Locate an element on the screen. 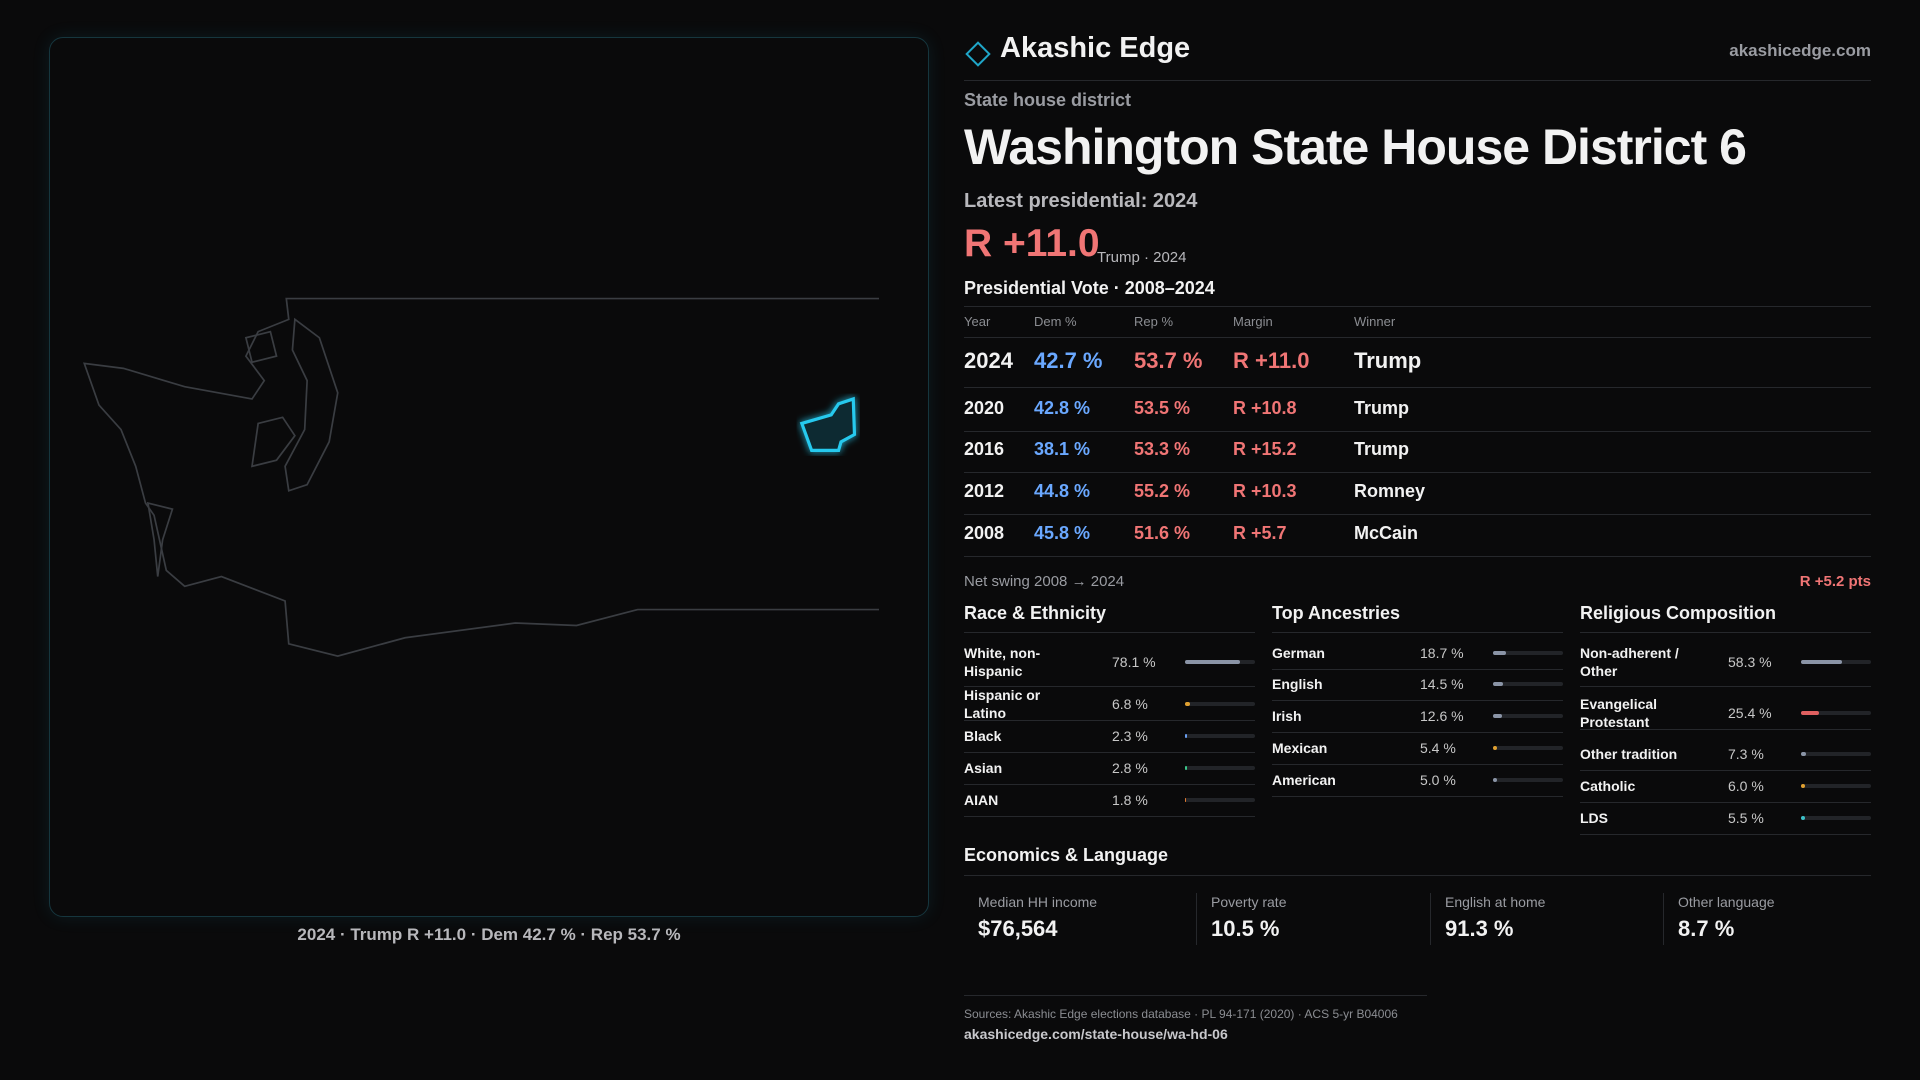 The image size is (1920, 1080). item-label: Asian is located at coordinates (983, 768).